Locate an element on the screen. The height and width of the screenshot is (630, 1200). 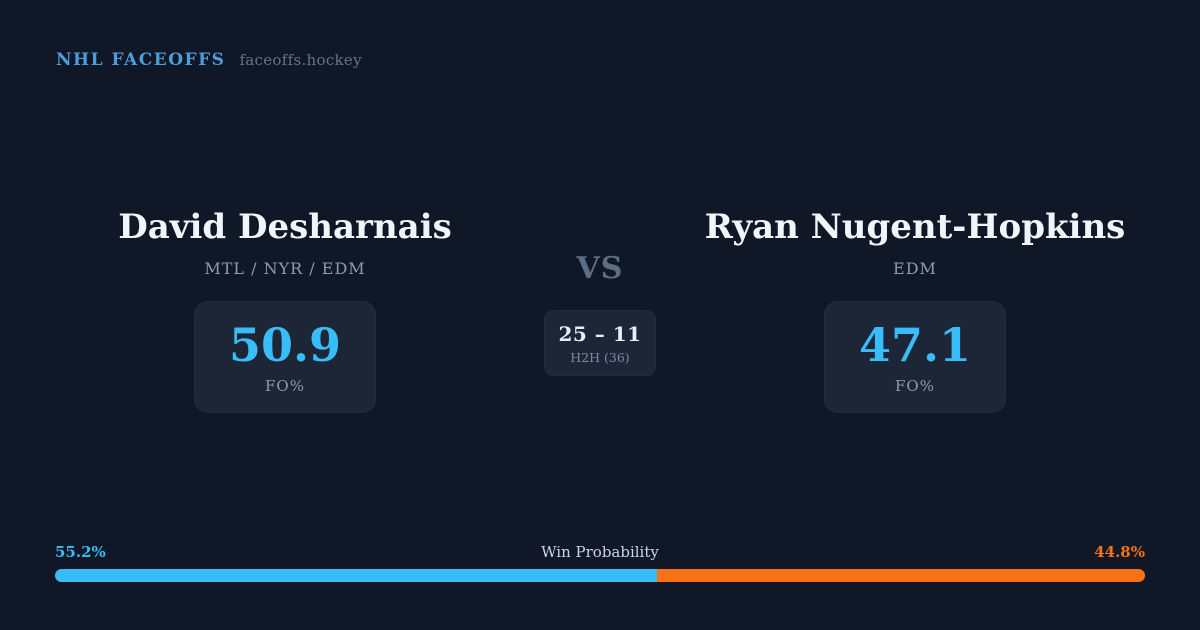
win-prob-fill-left is located at coordinates (356, 575).